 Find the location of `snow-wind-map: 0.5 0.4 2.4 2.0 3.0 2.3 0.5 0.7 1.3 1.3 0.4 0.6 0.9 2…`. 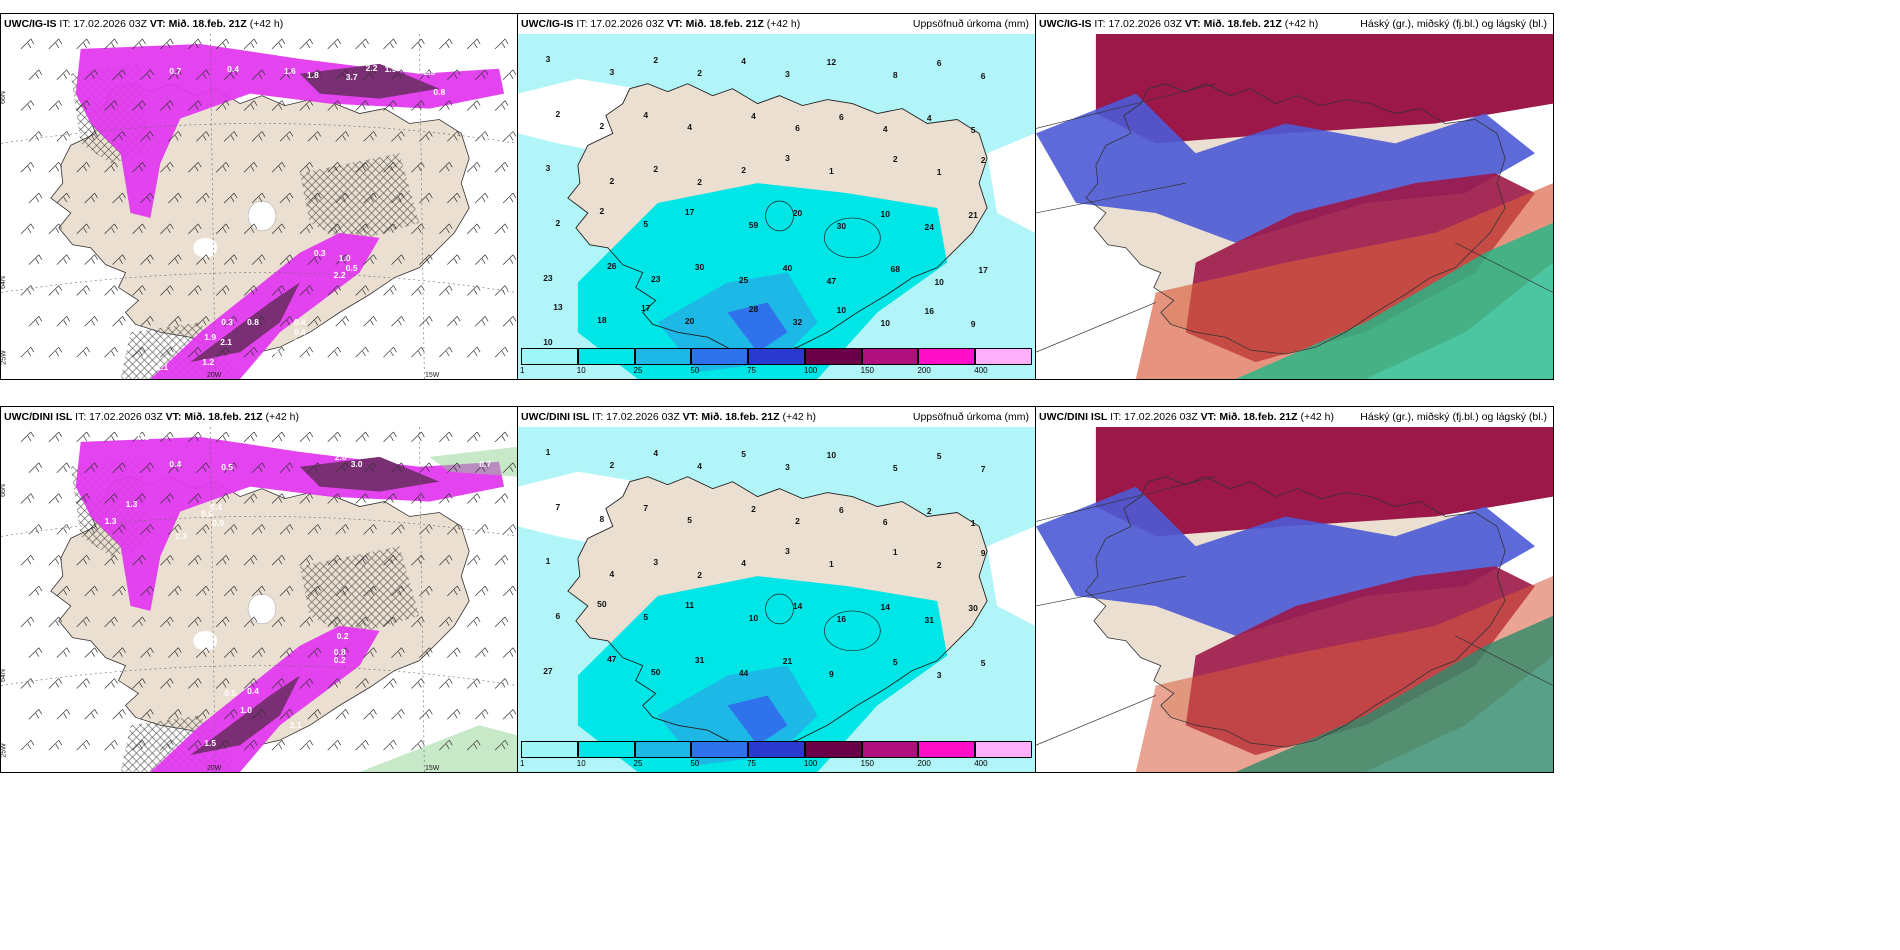

snow-wind-map: 0.5 0.4 2.4 2.0 3.0 2.3 0.5 0.7 1.3 1.3 0.4 0.6 0.9 2… is located at coordinates (259, 599).